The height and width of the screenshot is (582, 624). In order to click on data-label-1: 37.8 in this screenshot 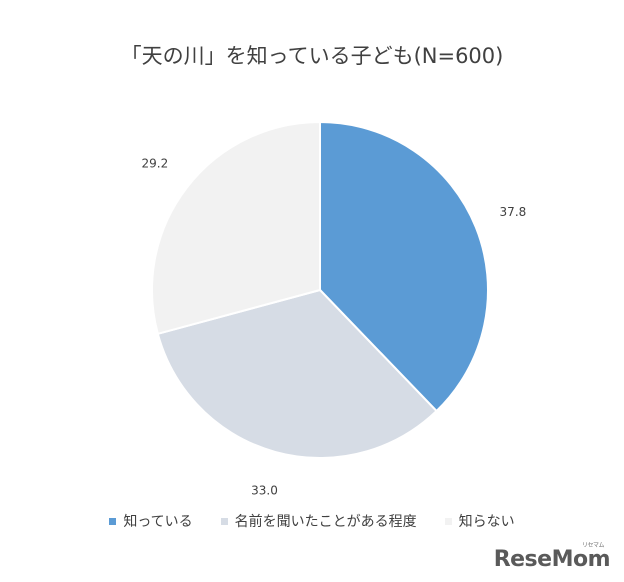, I will do `click(513, 212)`.